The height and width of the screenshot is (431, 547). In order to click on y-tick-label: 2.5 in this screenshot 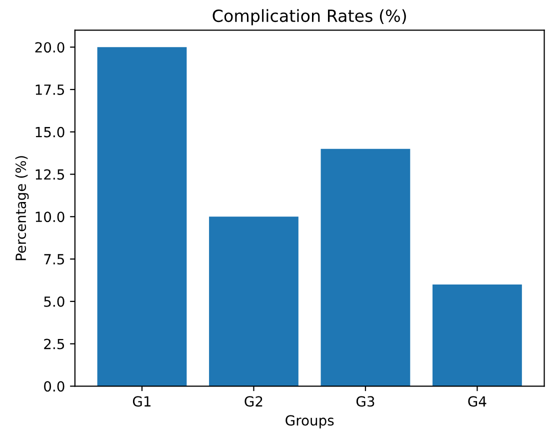, I will do `click(54, 344)`.